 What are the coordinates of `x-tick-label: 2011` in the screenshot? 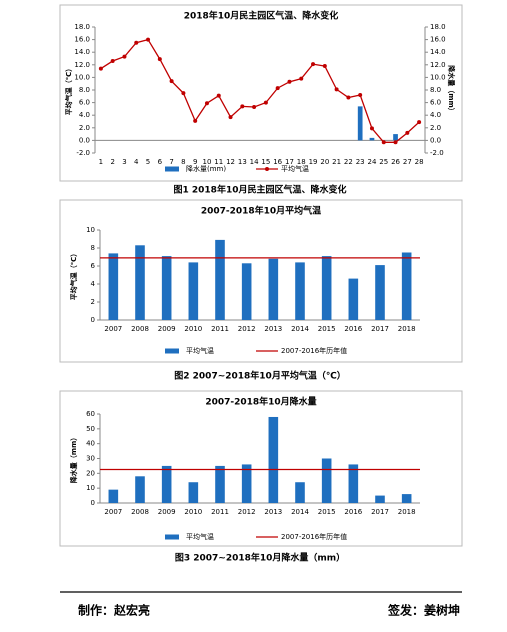 It's located at (220, 512).